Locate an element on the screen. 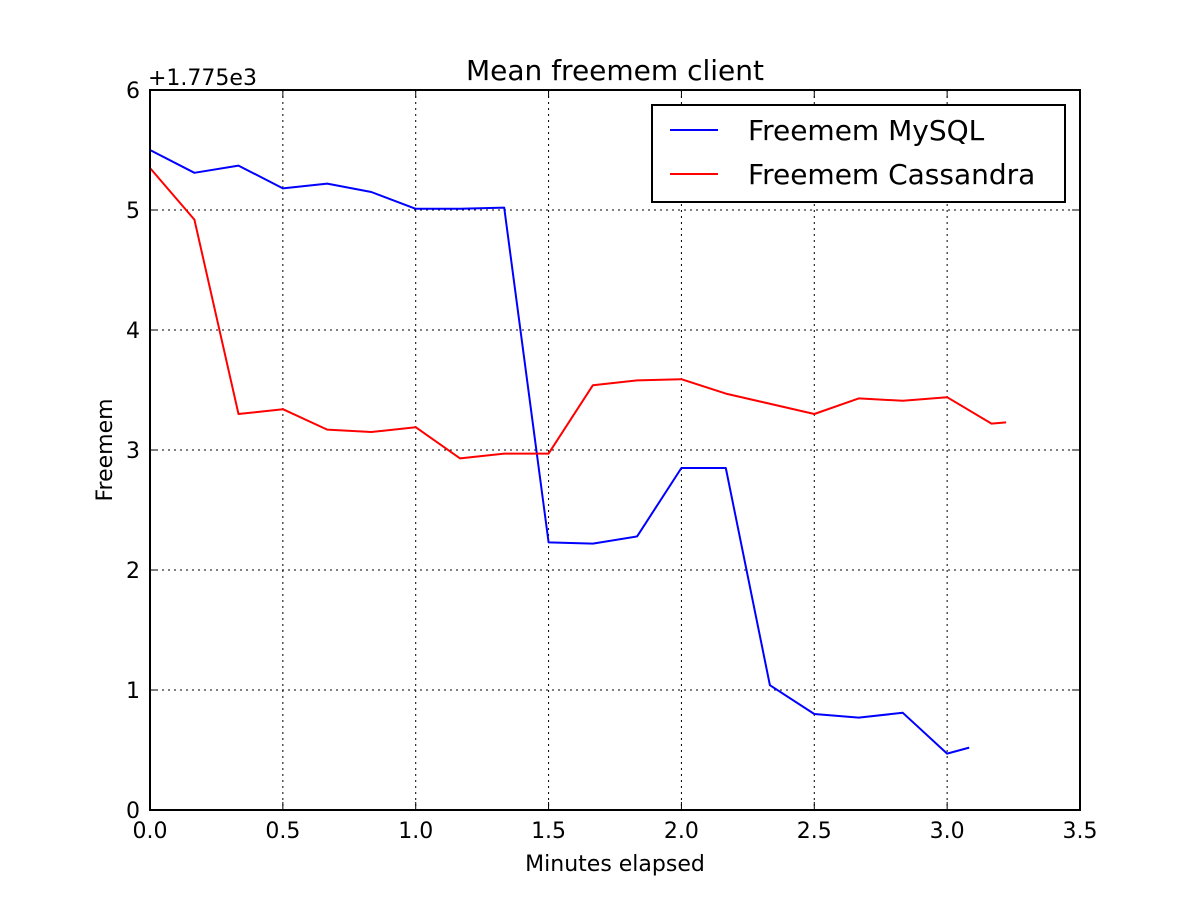  chart-title: Mean freemem client is located at coordinates (615, 70).